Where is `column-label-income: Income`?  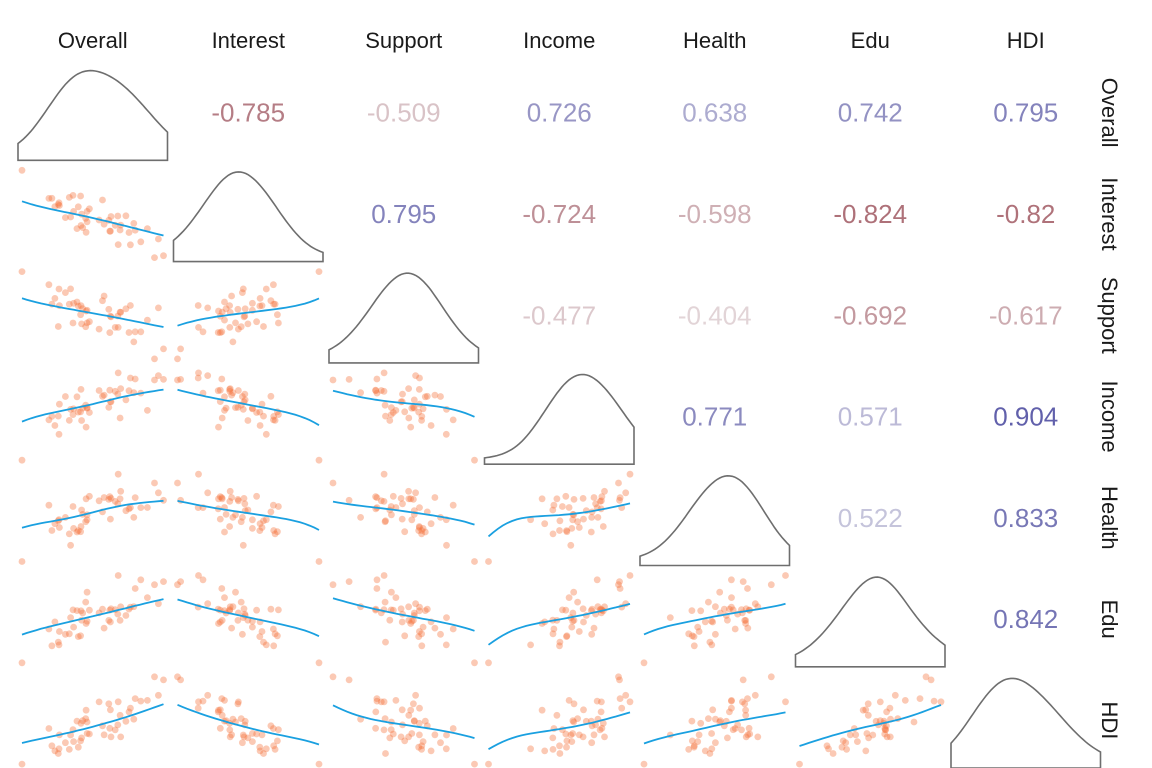
column-label-income: Income is located at coordinates (559, 40).